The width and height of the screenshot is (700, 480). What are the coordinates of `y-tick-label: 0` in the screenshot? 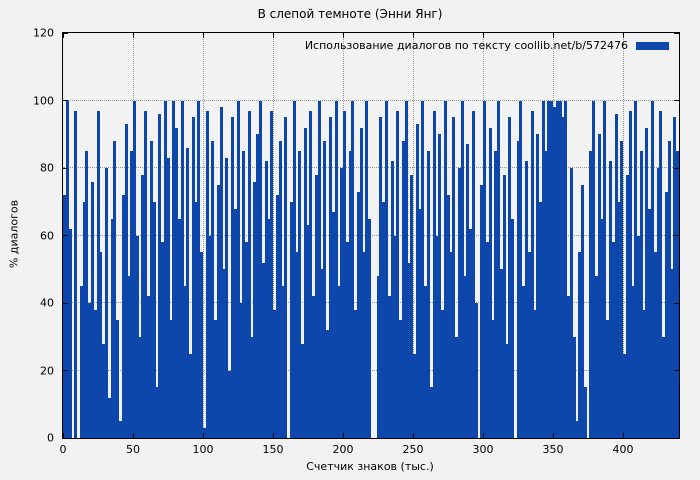 It's located at (50, 438).